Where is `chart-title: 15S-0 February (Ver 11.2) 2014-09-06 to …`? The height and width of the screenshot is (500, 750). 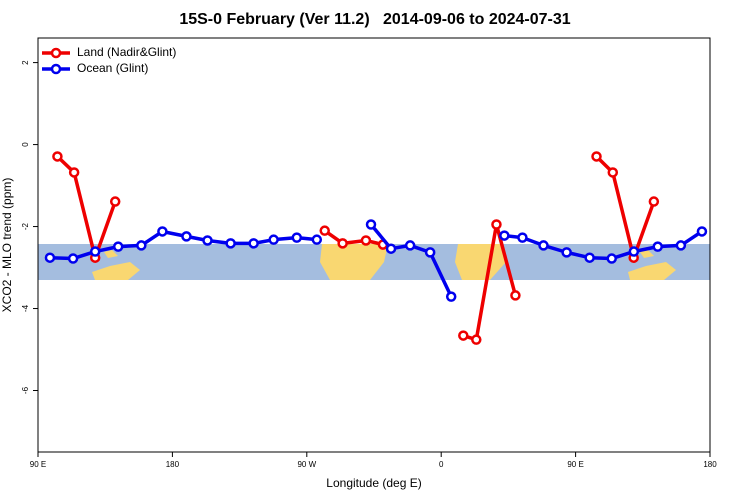
chart-title: 15S-0 February (Ver 11.2) 2014-09-06 to … is located at coordinates (374, 19).